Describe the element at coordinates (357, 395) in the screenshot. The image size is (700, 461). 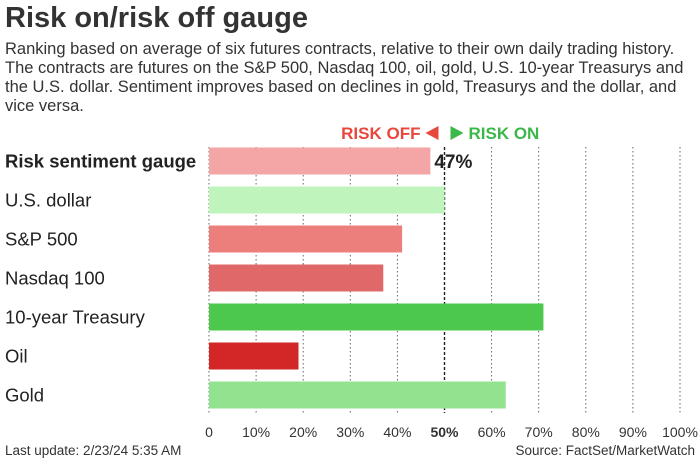
I see `bar-gold` at that location.